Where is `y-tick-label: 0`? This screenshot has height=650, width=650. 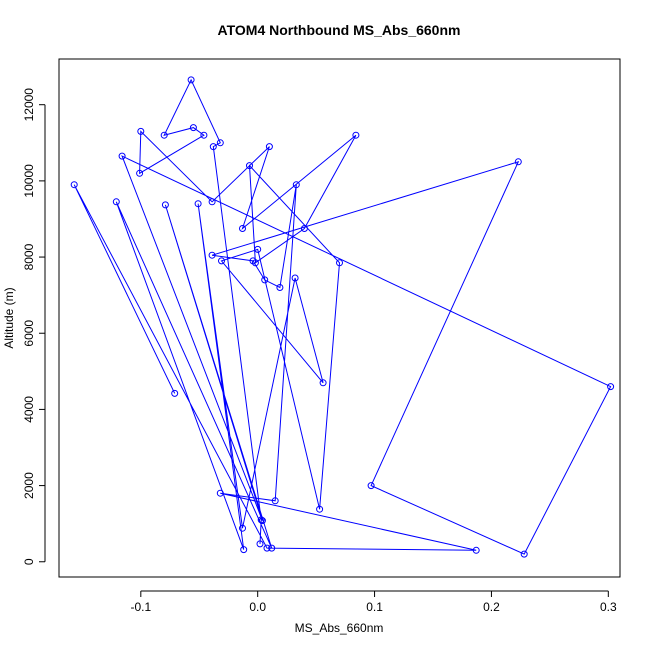 y-tick-label: 0 is located at coordinates (29, 561).